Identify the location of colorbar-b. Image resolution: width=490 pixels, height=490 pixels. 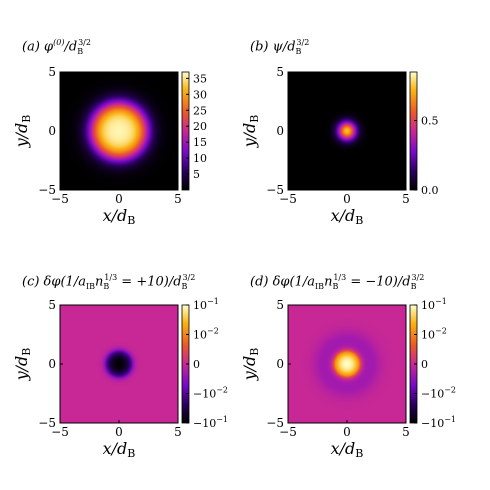
(413, 131).